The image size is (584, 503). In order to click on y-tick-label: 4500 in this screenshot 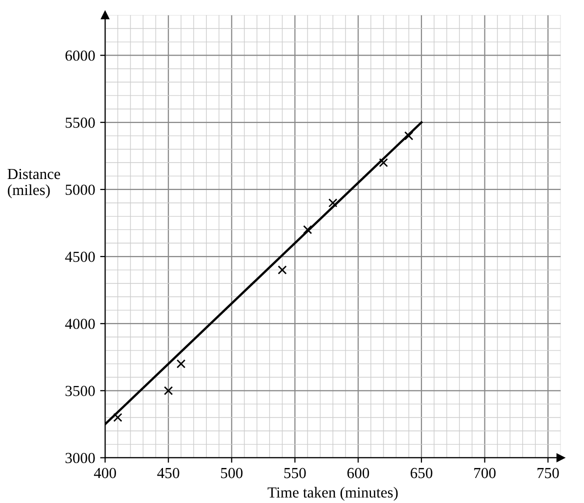, I will do `click(80, 257)`.